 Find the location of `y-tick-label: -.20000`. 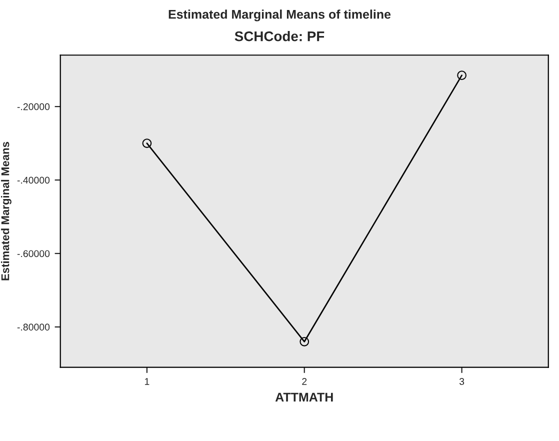

y-tick-label: -.20000 is located at coordinates (33, 106).